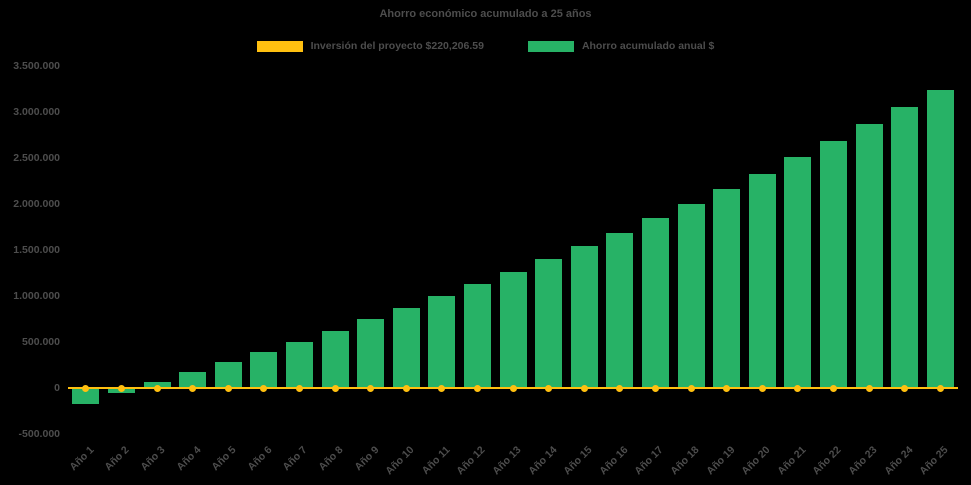 The image size is (971, 485). Describe the element at coordinates (36, 296) in the screenshot. I see `y-axis-tick-label: 1.000.000` at that location.